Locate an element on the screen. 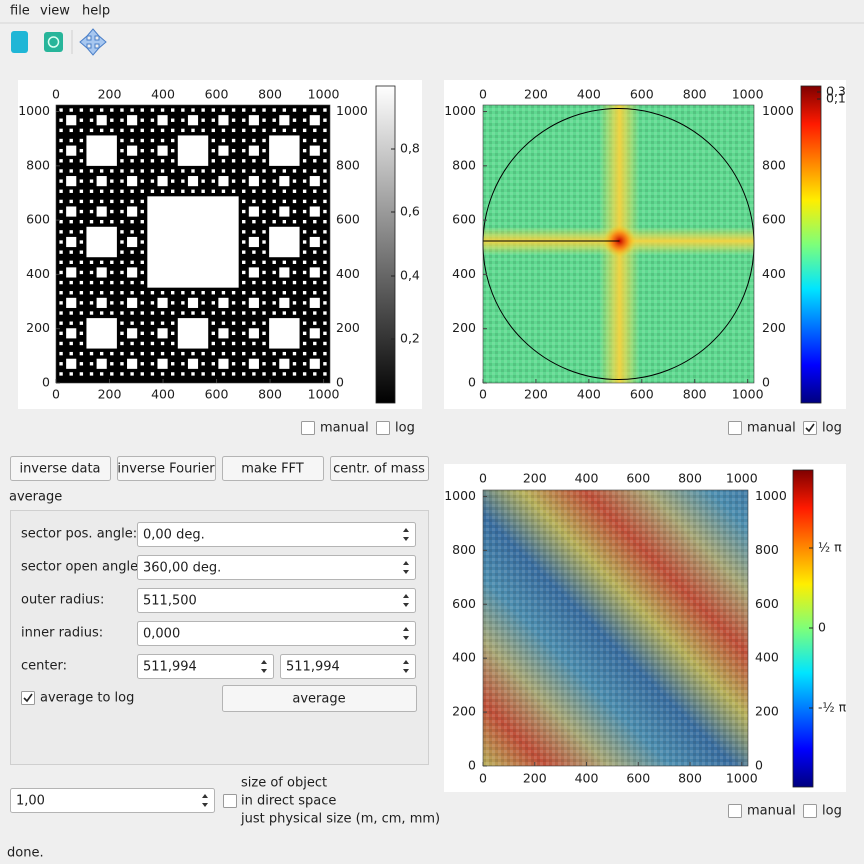 Image resolution: width=864 pixels, height=864 pixels. y-tick-label: 1000 is located at coordinates (352, 110).